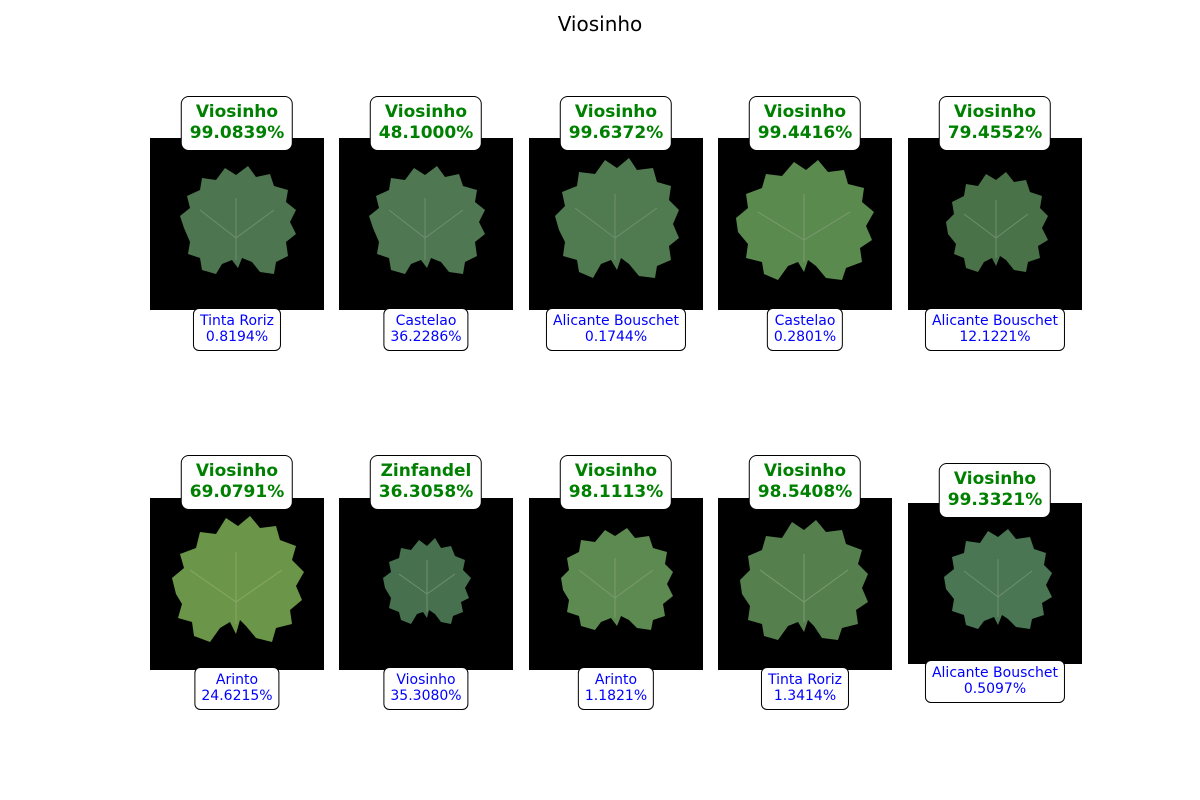 Image resolution: width=1200 pixels, height=800 pixels. I want to click on alternative-probability: 0.2801%, so click(805, 337).